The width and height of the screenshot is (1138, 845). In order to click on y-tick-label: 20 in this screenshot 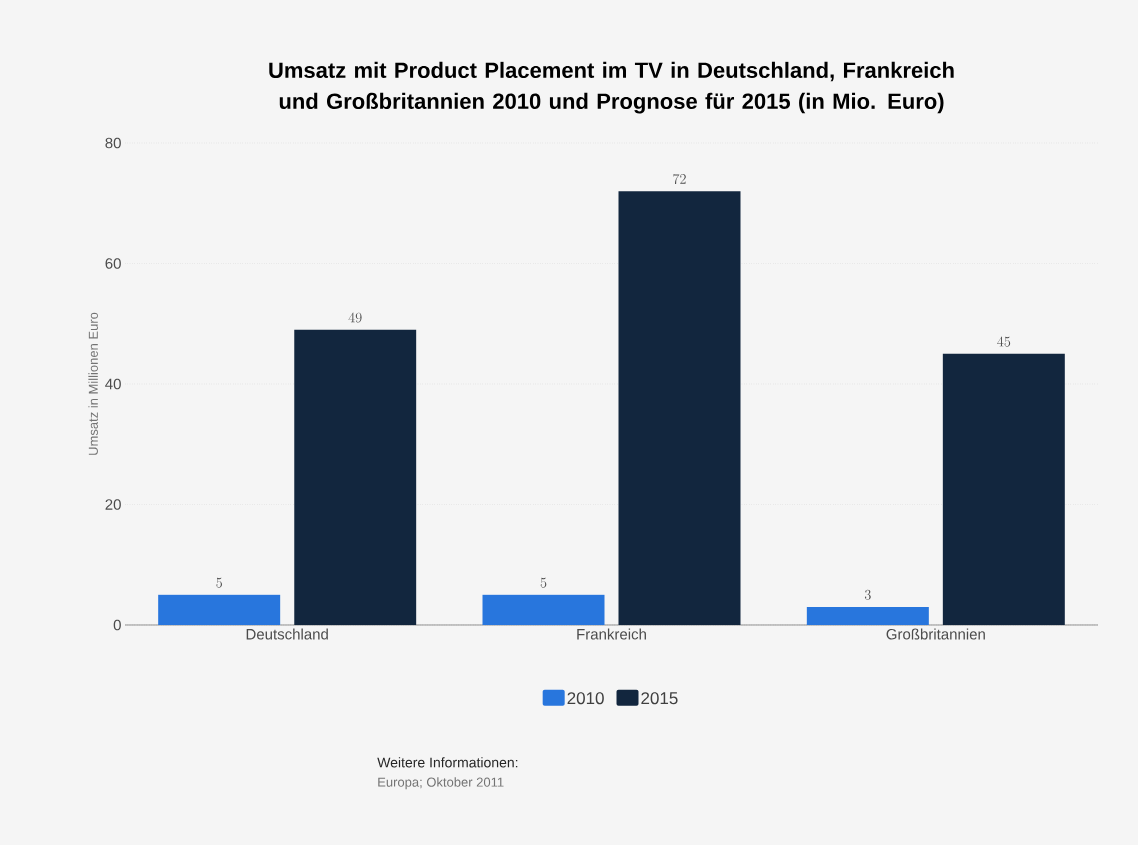, I will do `click(113, 504)`.